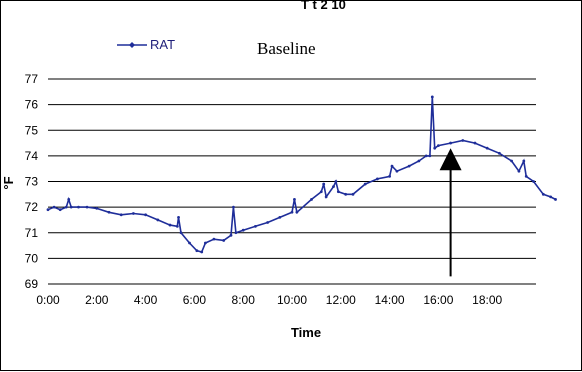 Image resolution: width=582 pixels, height=372 pixels. What do you see at coordinates (323, 6) in the screenshot?
I see `chart-title-cut: T t 2 10` at bounding box center [323, 6].